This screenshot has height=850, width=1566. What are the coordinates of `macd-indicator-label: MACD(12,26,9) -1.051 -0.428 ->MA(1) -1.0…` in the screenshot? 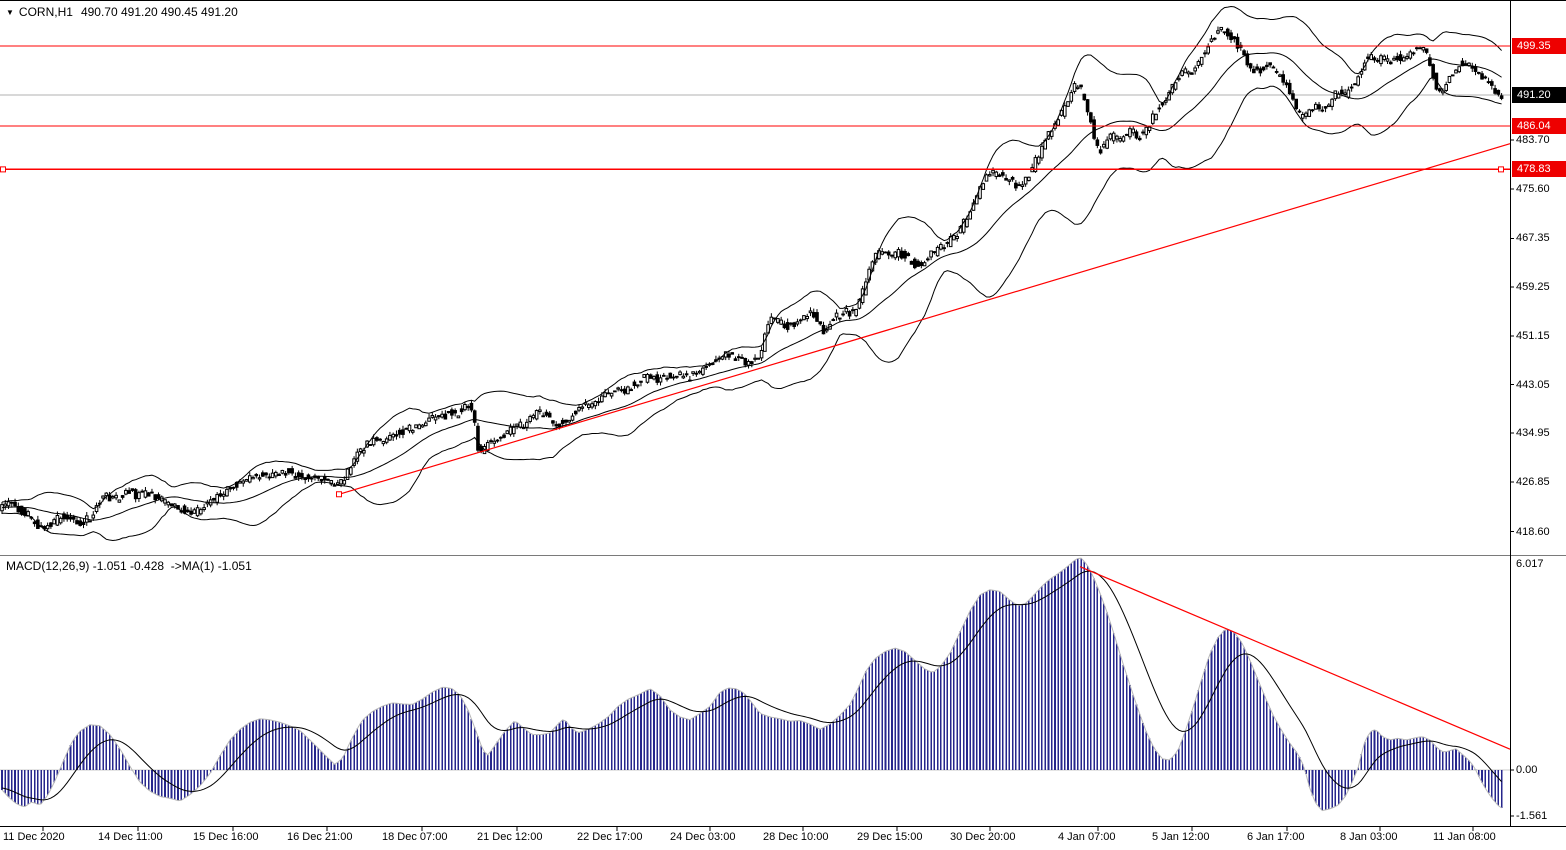 It's located at (129, 566).